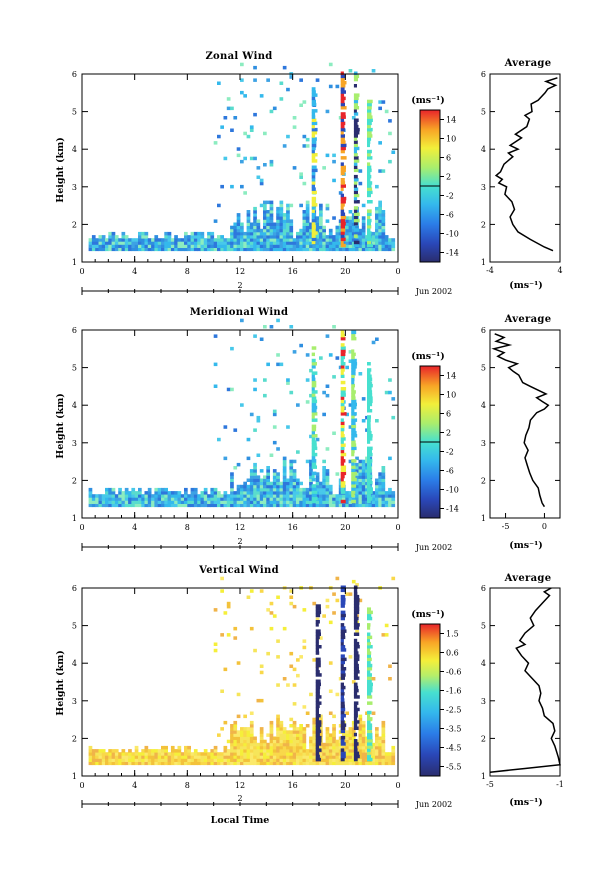  Describe the element at coordinates (74, 738) in the screenshot. I see `vertical-y-tick-label: 2` at that location.